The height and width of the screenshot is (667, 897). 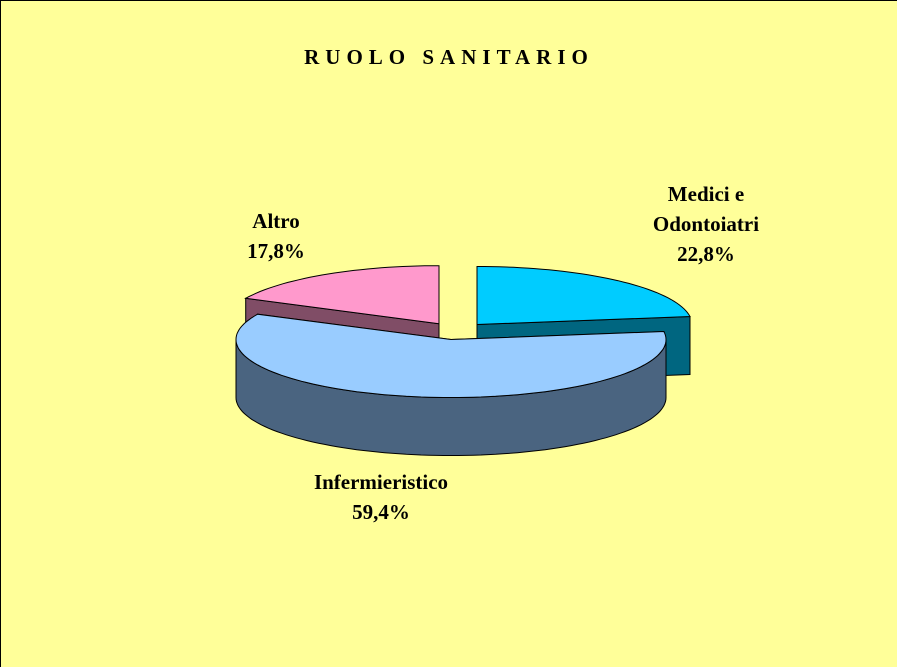 What do you see at coordinates (706, 254) in the screenshot?
I see `value-label: 22,8%` at bounding box center [706, 254].